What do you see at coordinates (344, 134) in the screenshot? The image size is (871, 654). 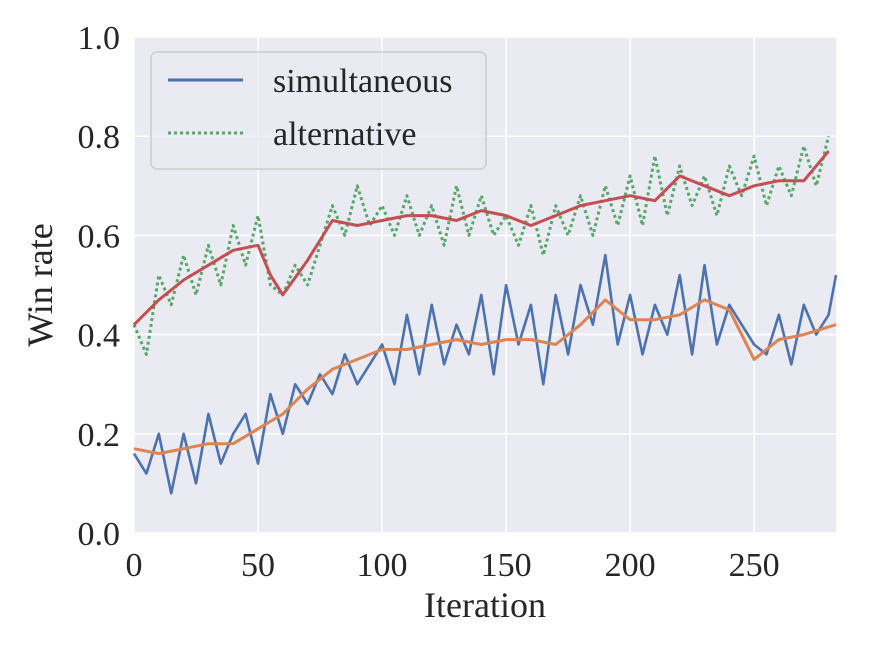 I see `legend-label-alternative: alternative` at bounding box center [344, 134].